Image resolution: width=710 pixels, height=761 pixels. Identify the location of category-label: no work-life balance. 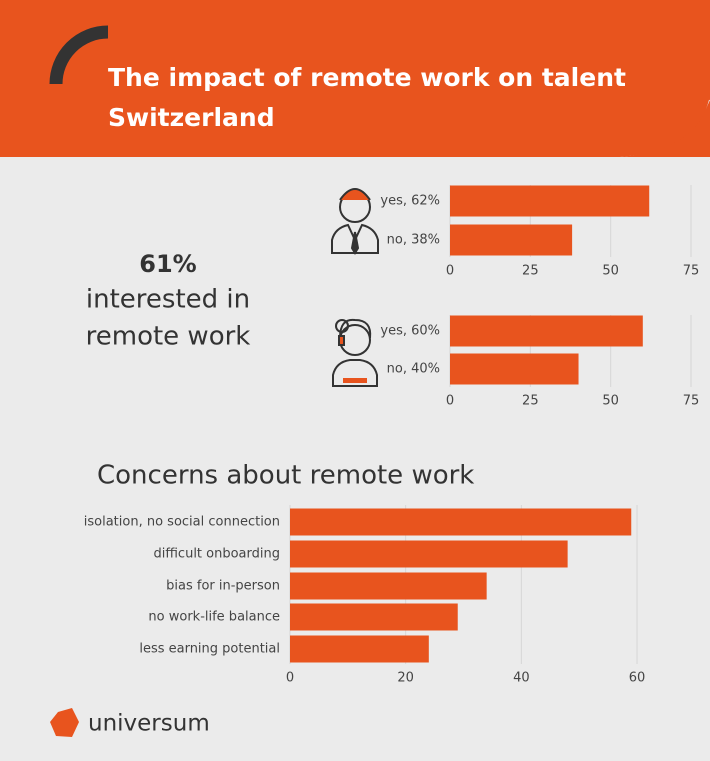
(214, 617).